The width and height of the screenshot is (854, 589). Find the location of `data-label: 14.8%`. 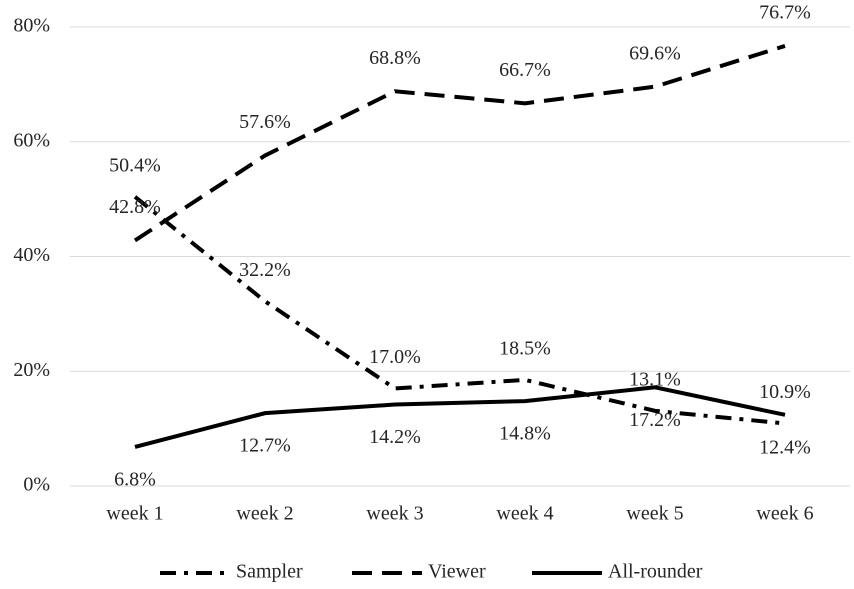

data-label: 14.8% is located at coordinates (525, 434).